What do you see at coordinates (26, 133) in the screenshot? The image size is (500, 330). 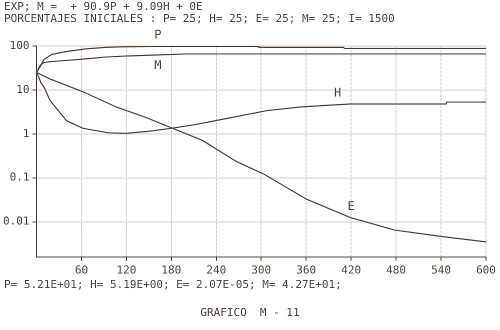 I see `y-tick-label: 1` at bounding box center [26, 133].